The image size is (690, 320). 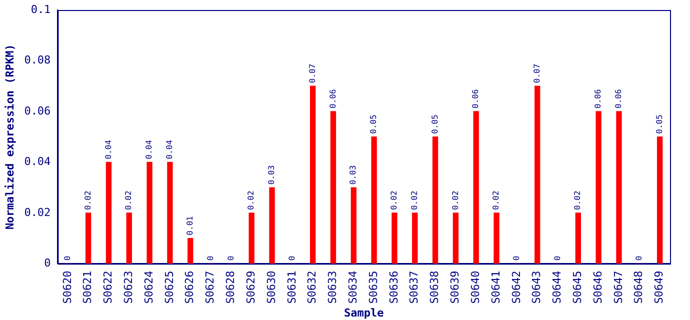 What do you see at coordinates (128, 287) in the screenshot?
I see `x-tick-label: S0623` at bounding box center [128, 287].